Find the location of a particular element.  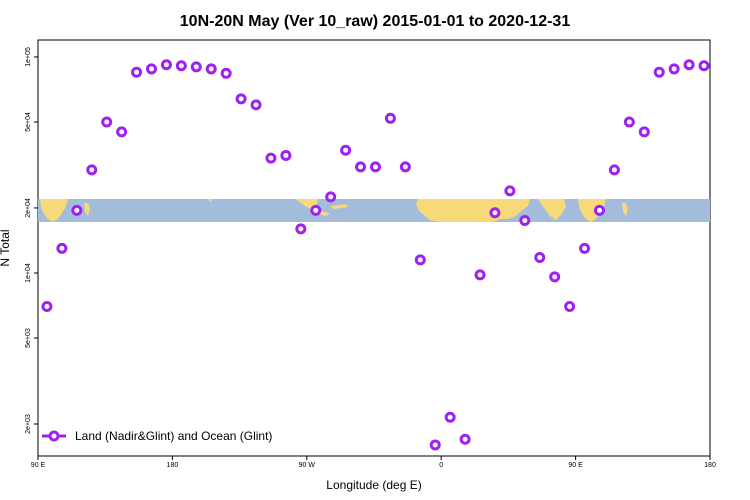

legend-entry-label: Land (Nadir&Glint) and Ocean (Glint) is located at coordinates (173, 436).